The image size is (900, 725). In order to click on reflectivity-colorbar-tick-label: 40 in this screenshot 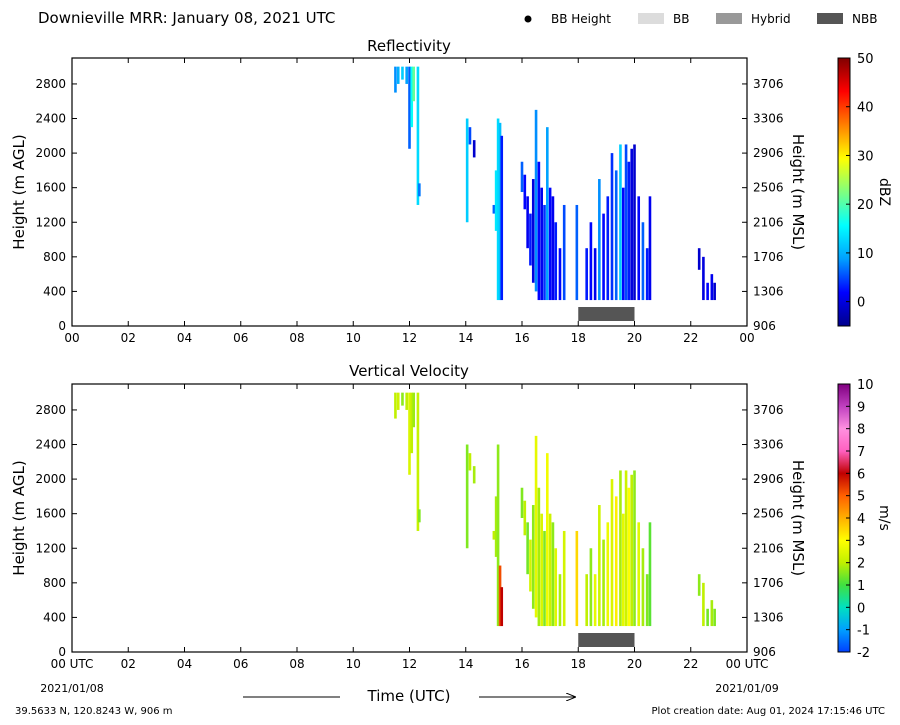, I will do `click(865, 108)`.